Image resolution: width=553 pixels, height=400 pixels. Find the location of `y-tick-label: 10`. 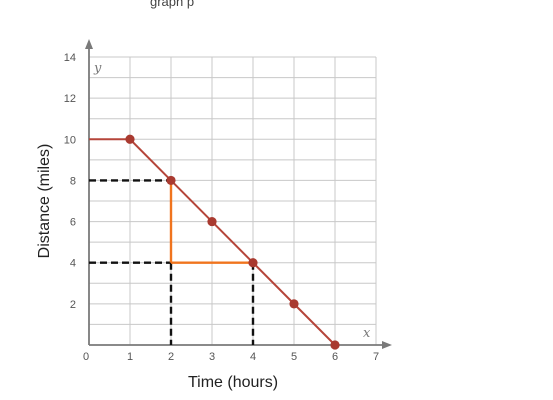

y-tick-label: 10 is located at coordinates (70, 140).